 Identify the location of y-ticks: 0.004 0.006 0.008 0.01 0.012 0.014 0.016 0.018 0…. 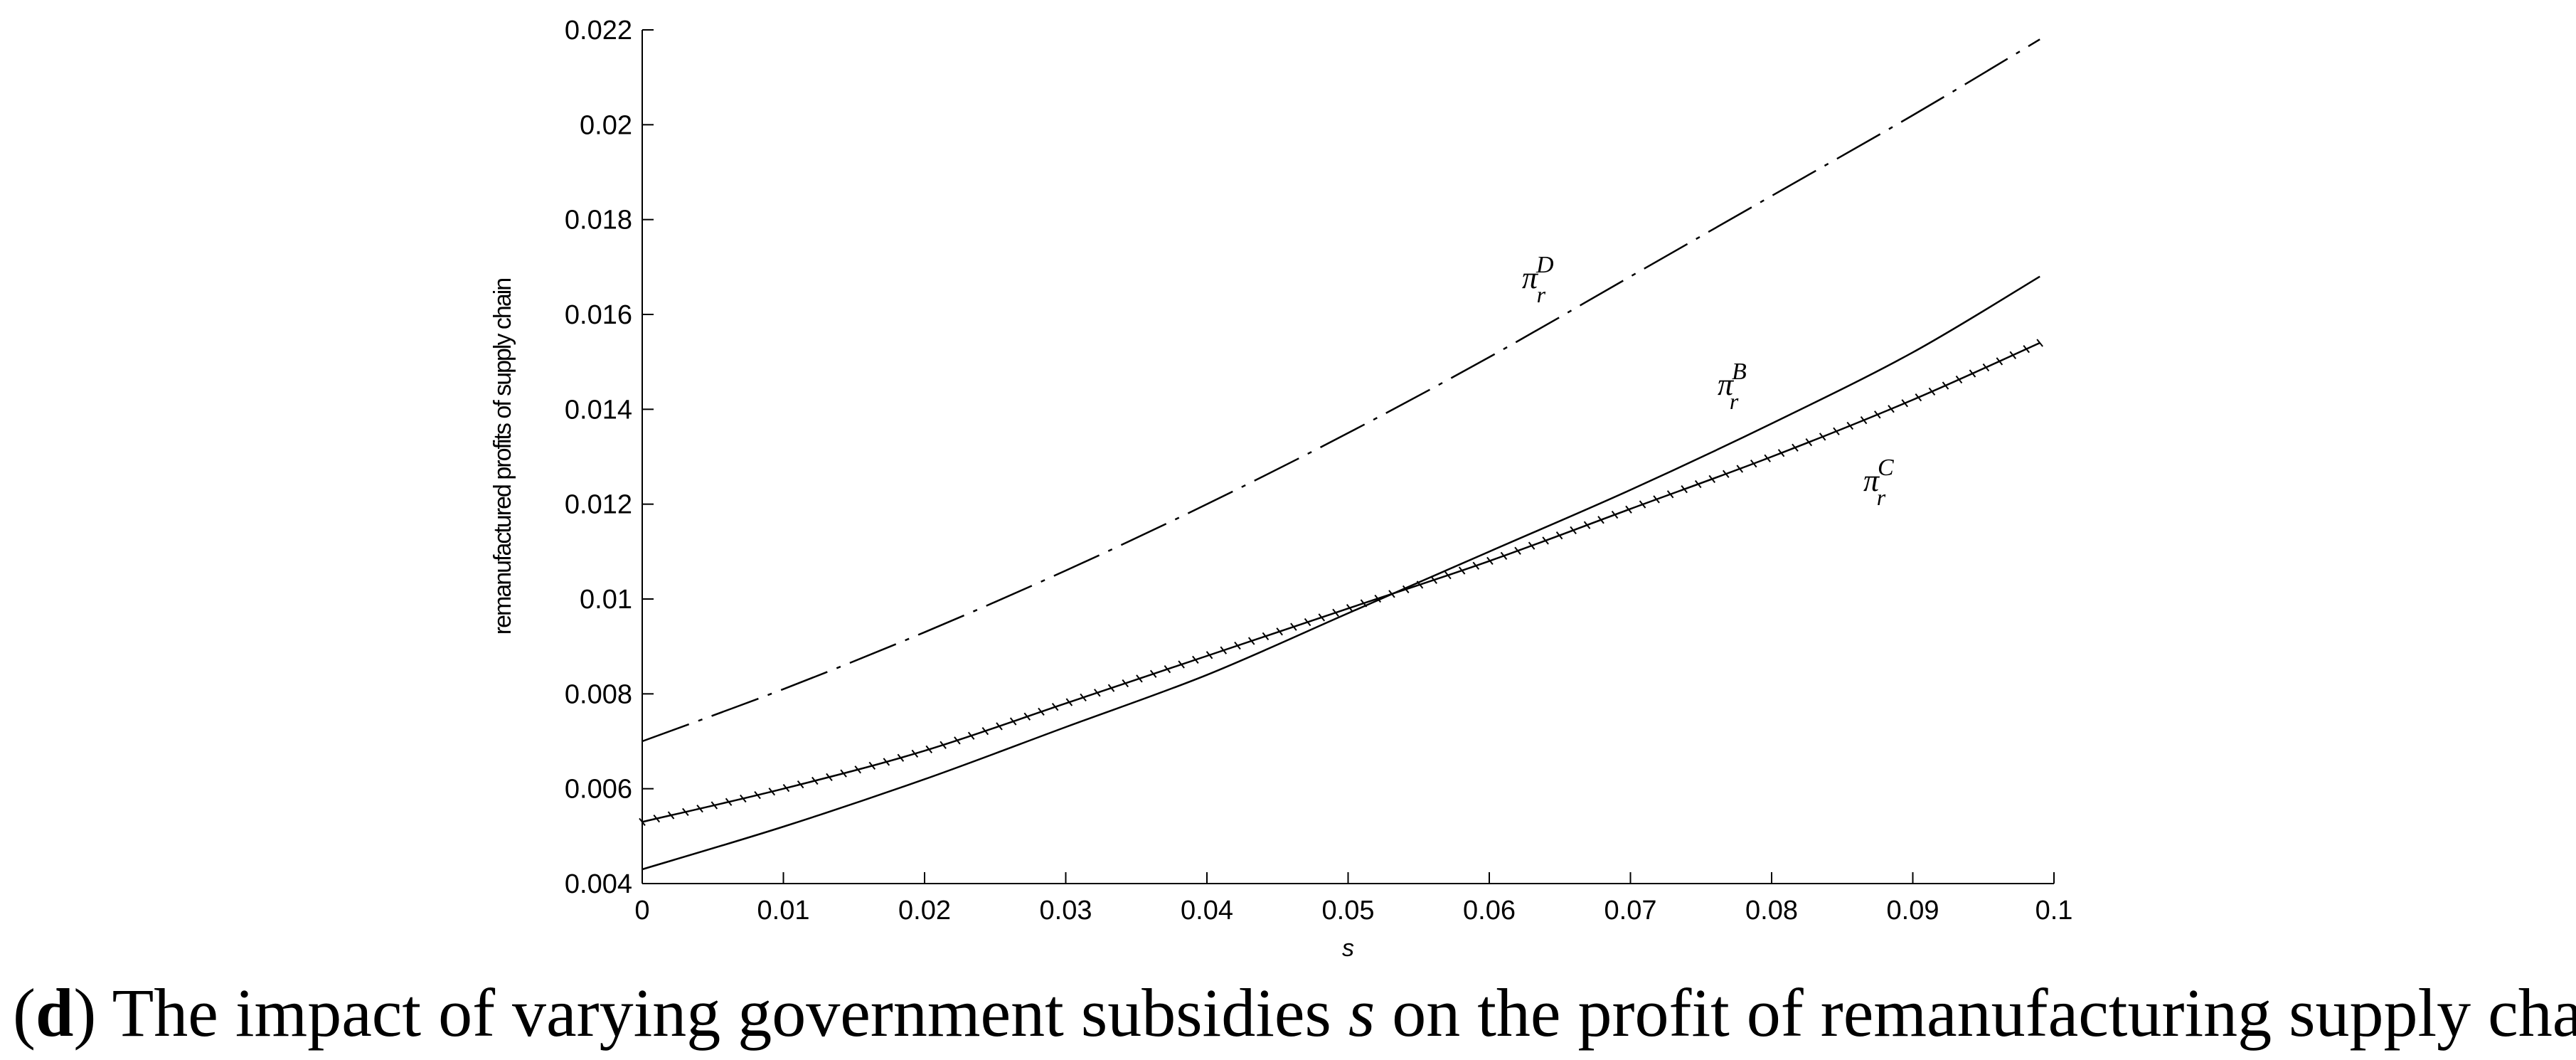
(609, 457).